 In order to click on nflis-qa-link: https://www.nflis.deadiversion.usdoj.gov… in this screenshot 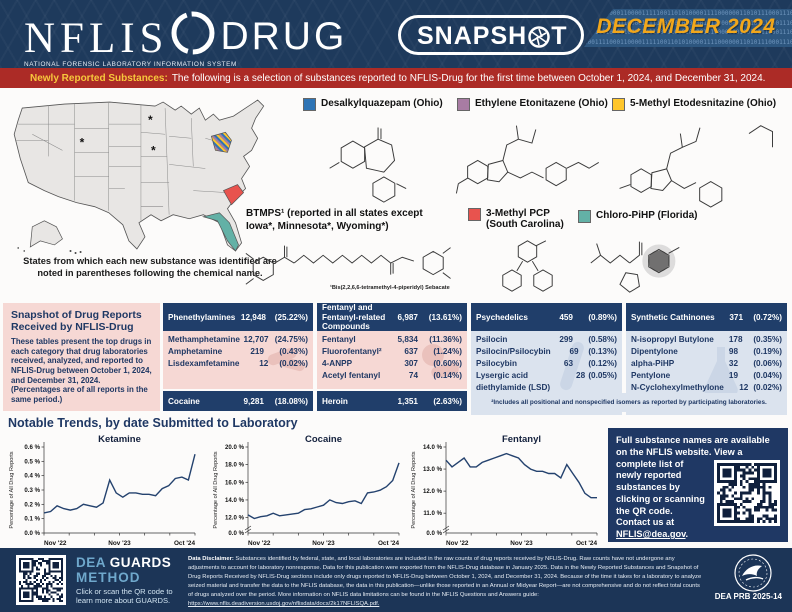, I will do `click(284, 604)`.